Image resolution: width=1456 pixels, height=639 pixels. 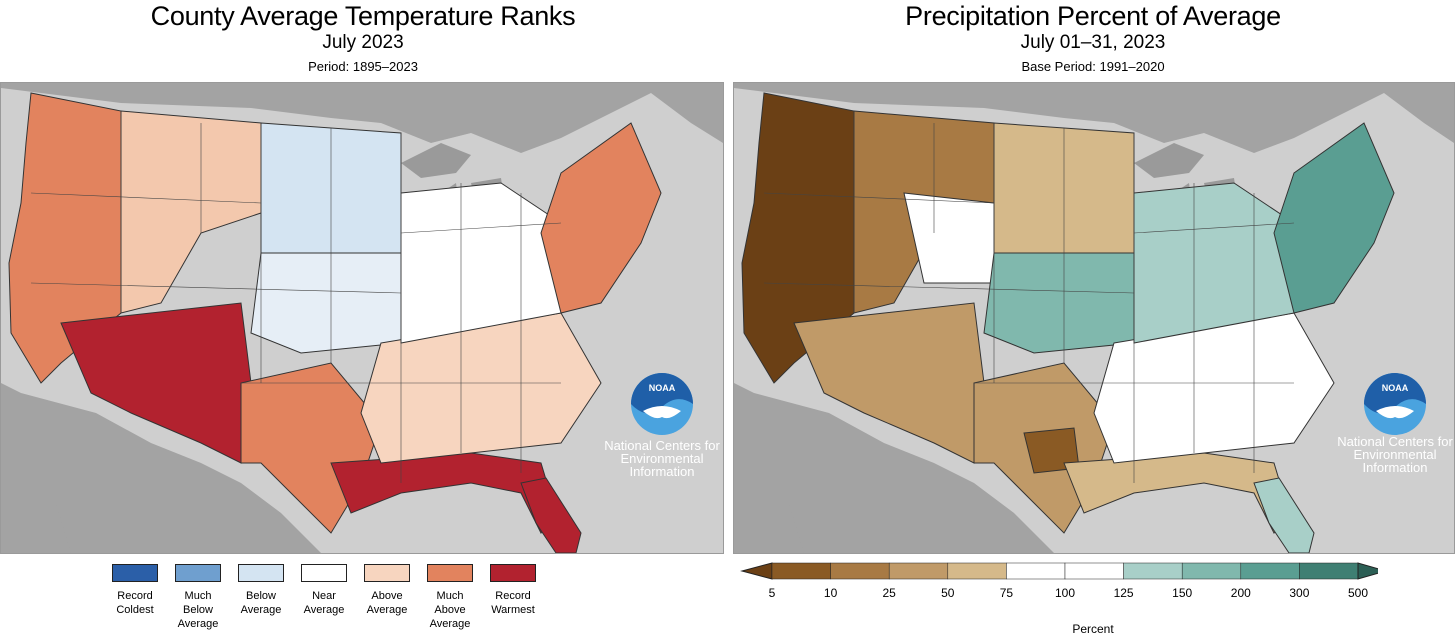 I want to click on colorbar-tick-label: 500, so click(x=1358, y=593).